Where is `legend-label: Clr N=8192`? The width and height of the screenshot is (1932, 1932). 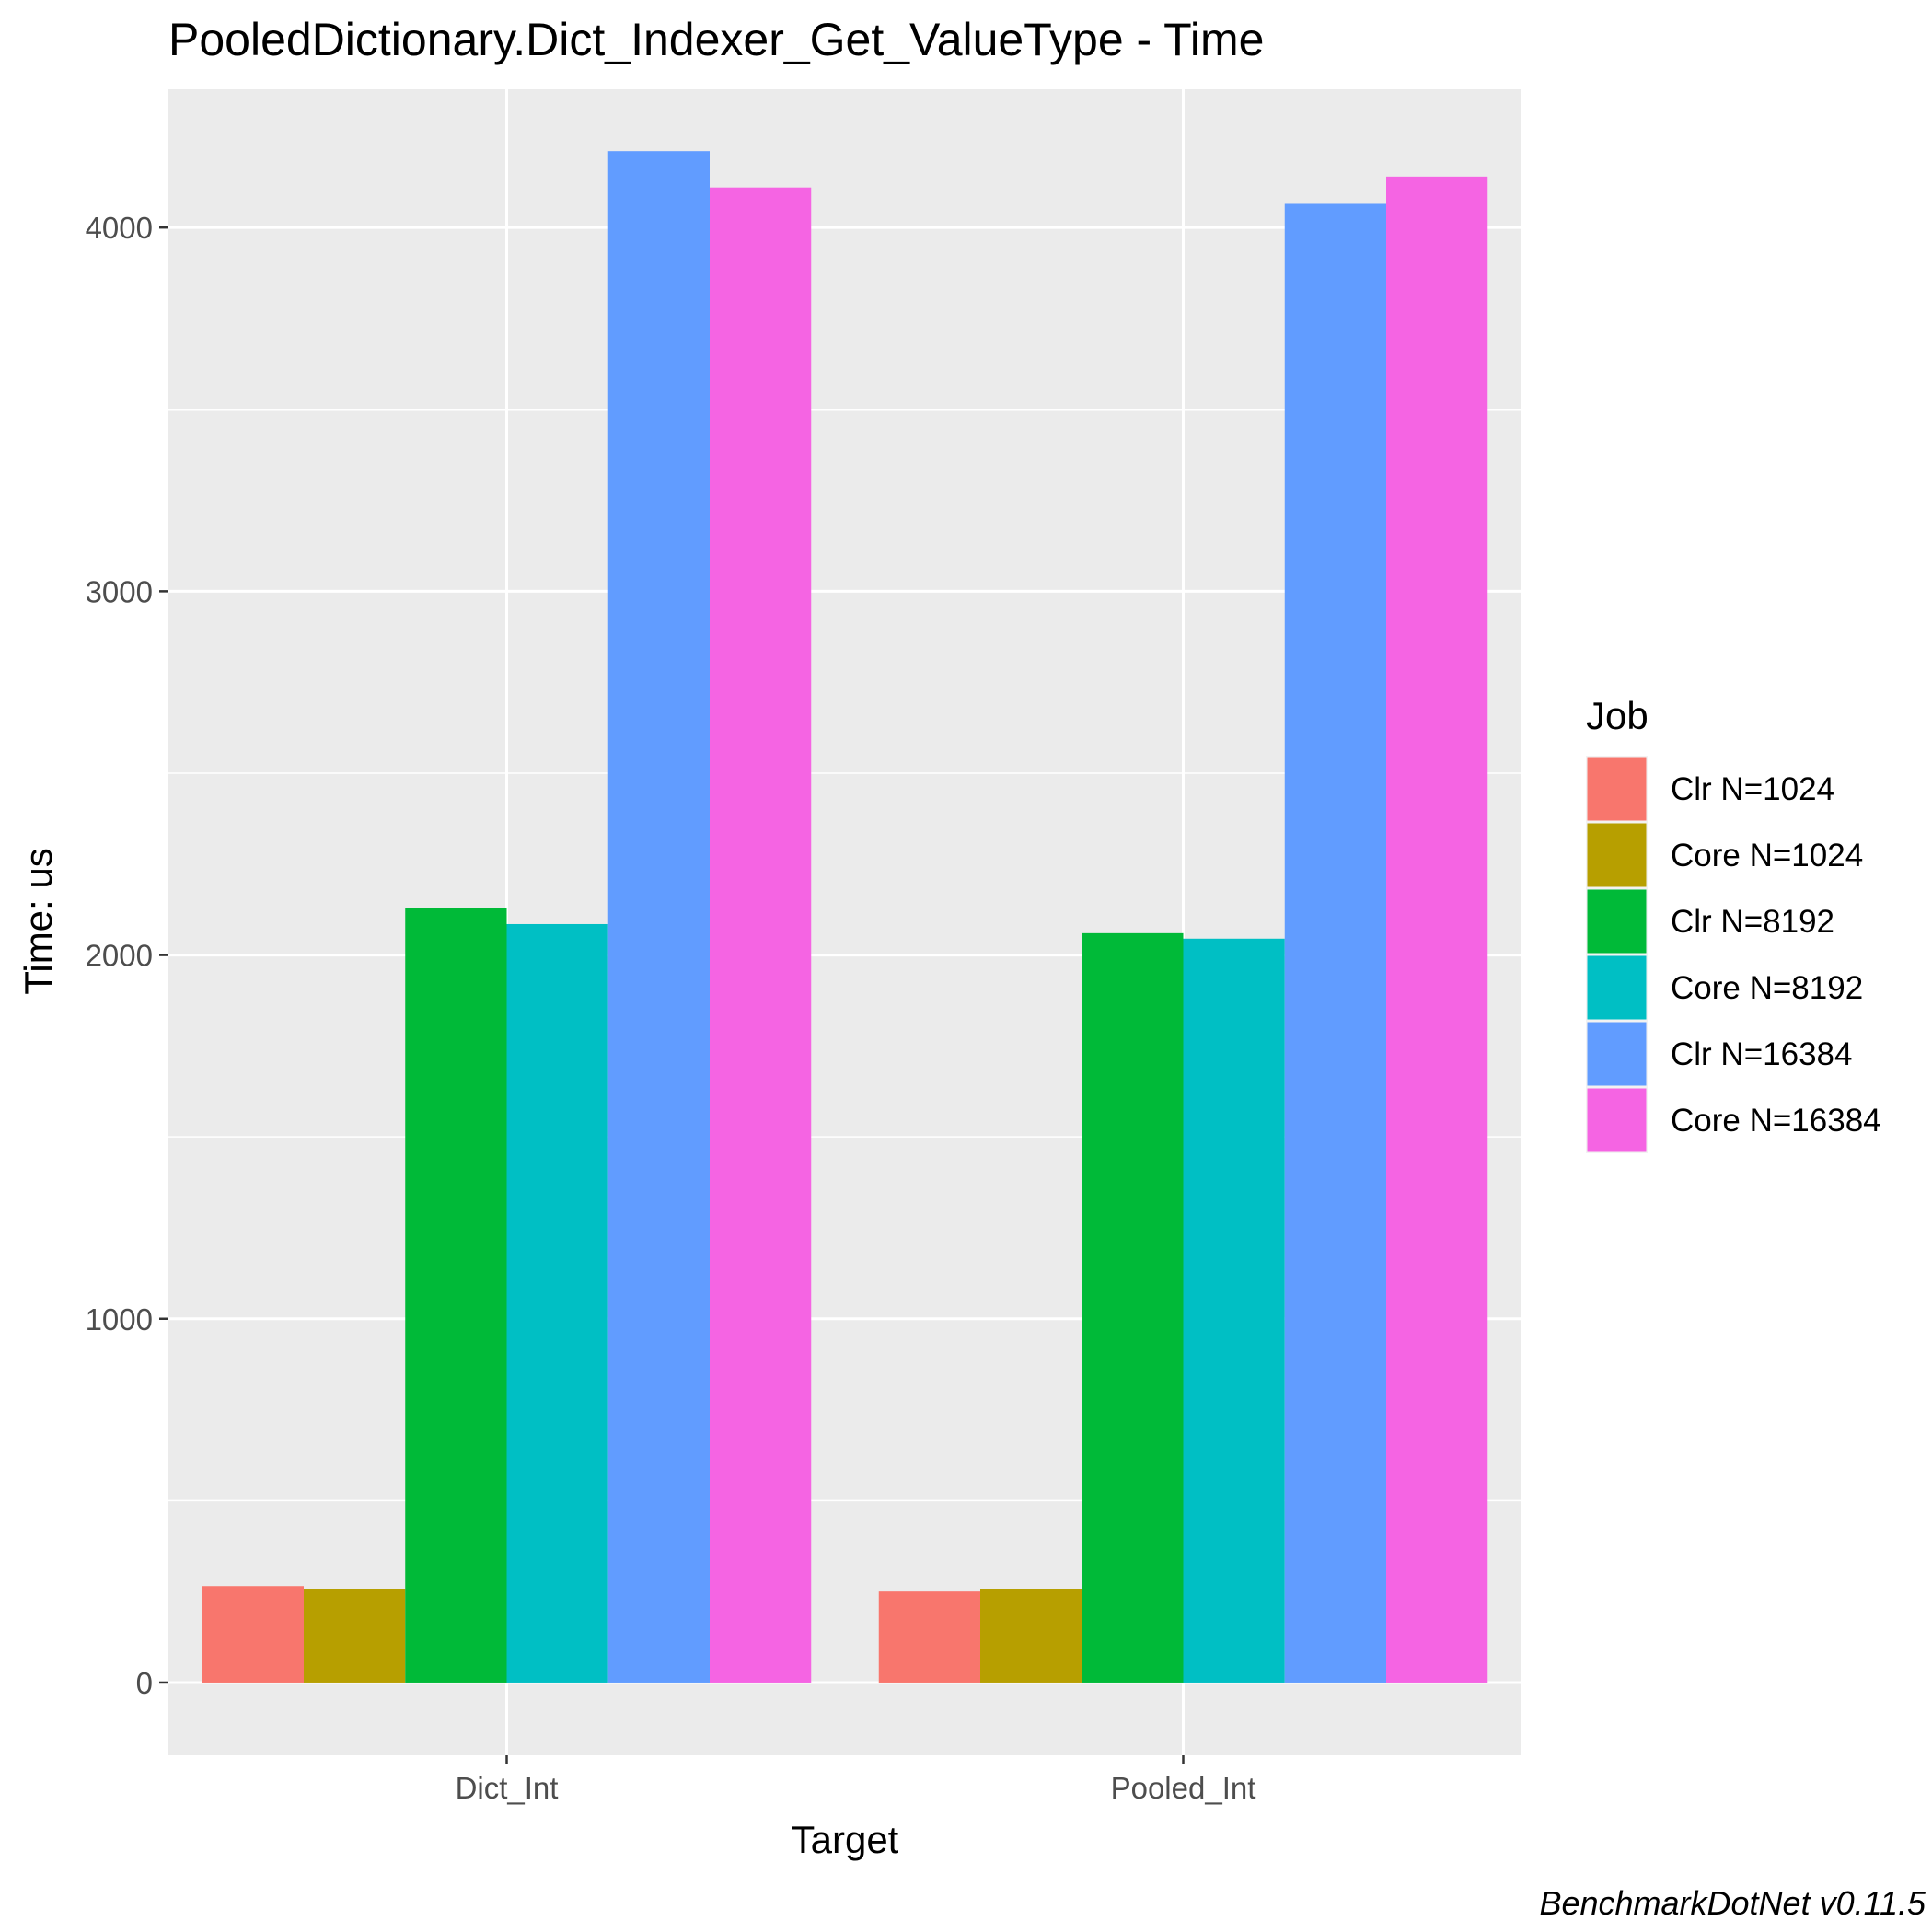
legend-label: Clr N=8192 is located at coordinates (1753, 922).